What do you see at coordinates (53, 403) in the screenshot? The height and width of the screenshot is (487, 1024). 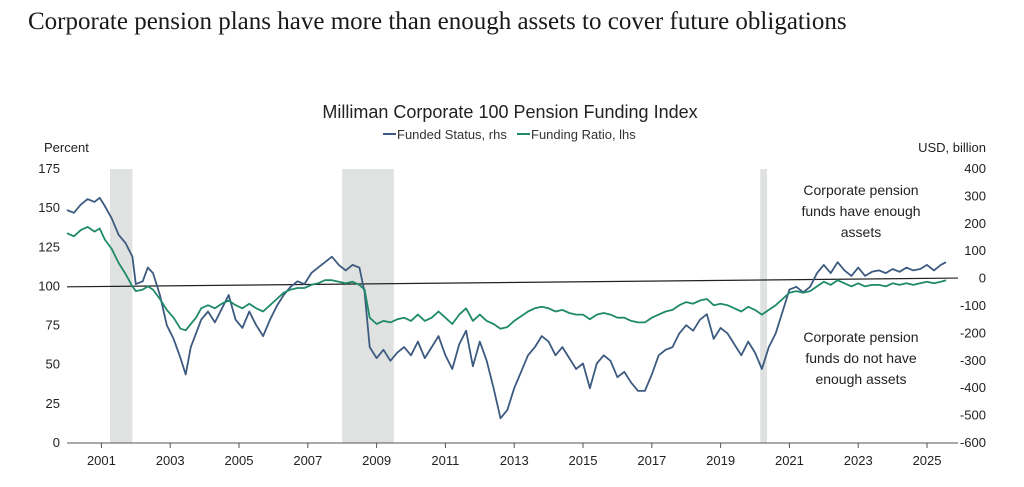 I see `y-left-tick-label: 25` at bounding box center [53, 403].